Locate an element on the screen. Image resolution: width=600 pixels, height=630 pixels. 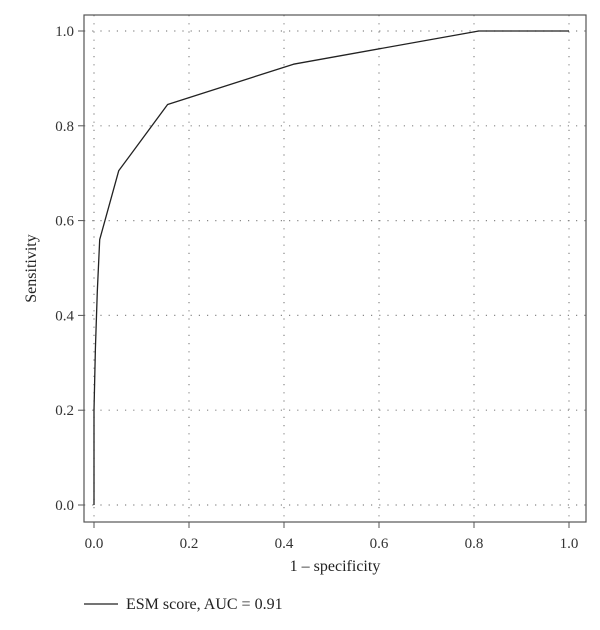
y-tick-label: 1.0 is located at coordinates (64, 32).